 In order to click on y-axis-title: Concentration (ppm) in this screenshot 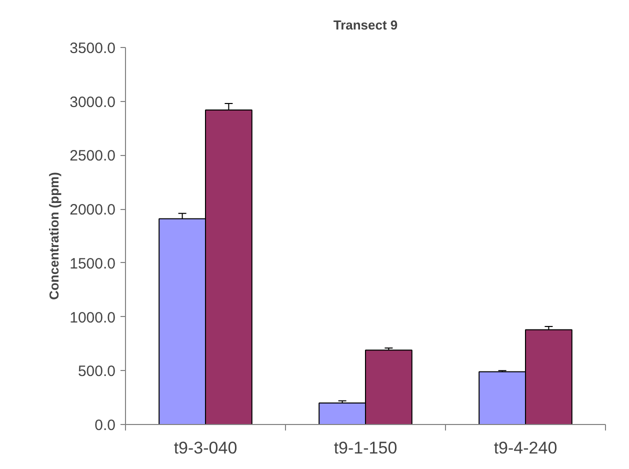, I will do `click(54, 236)`.